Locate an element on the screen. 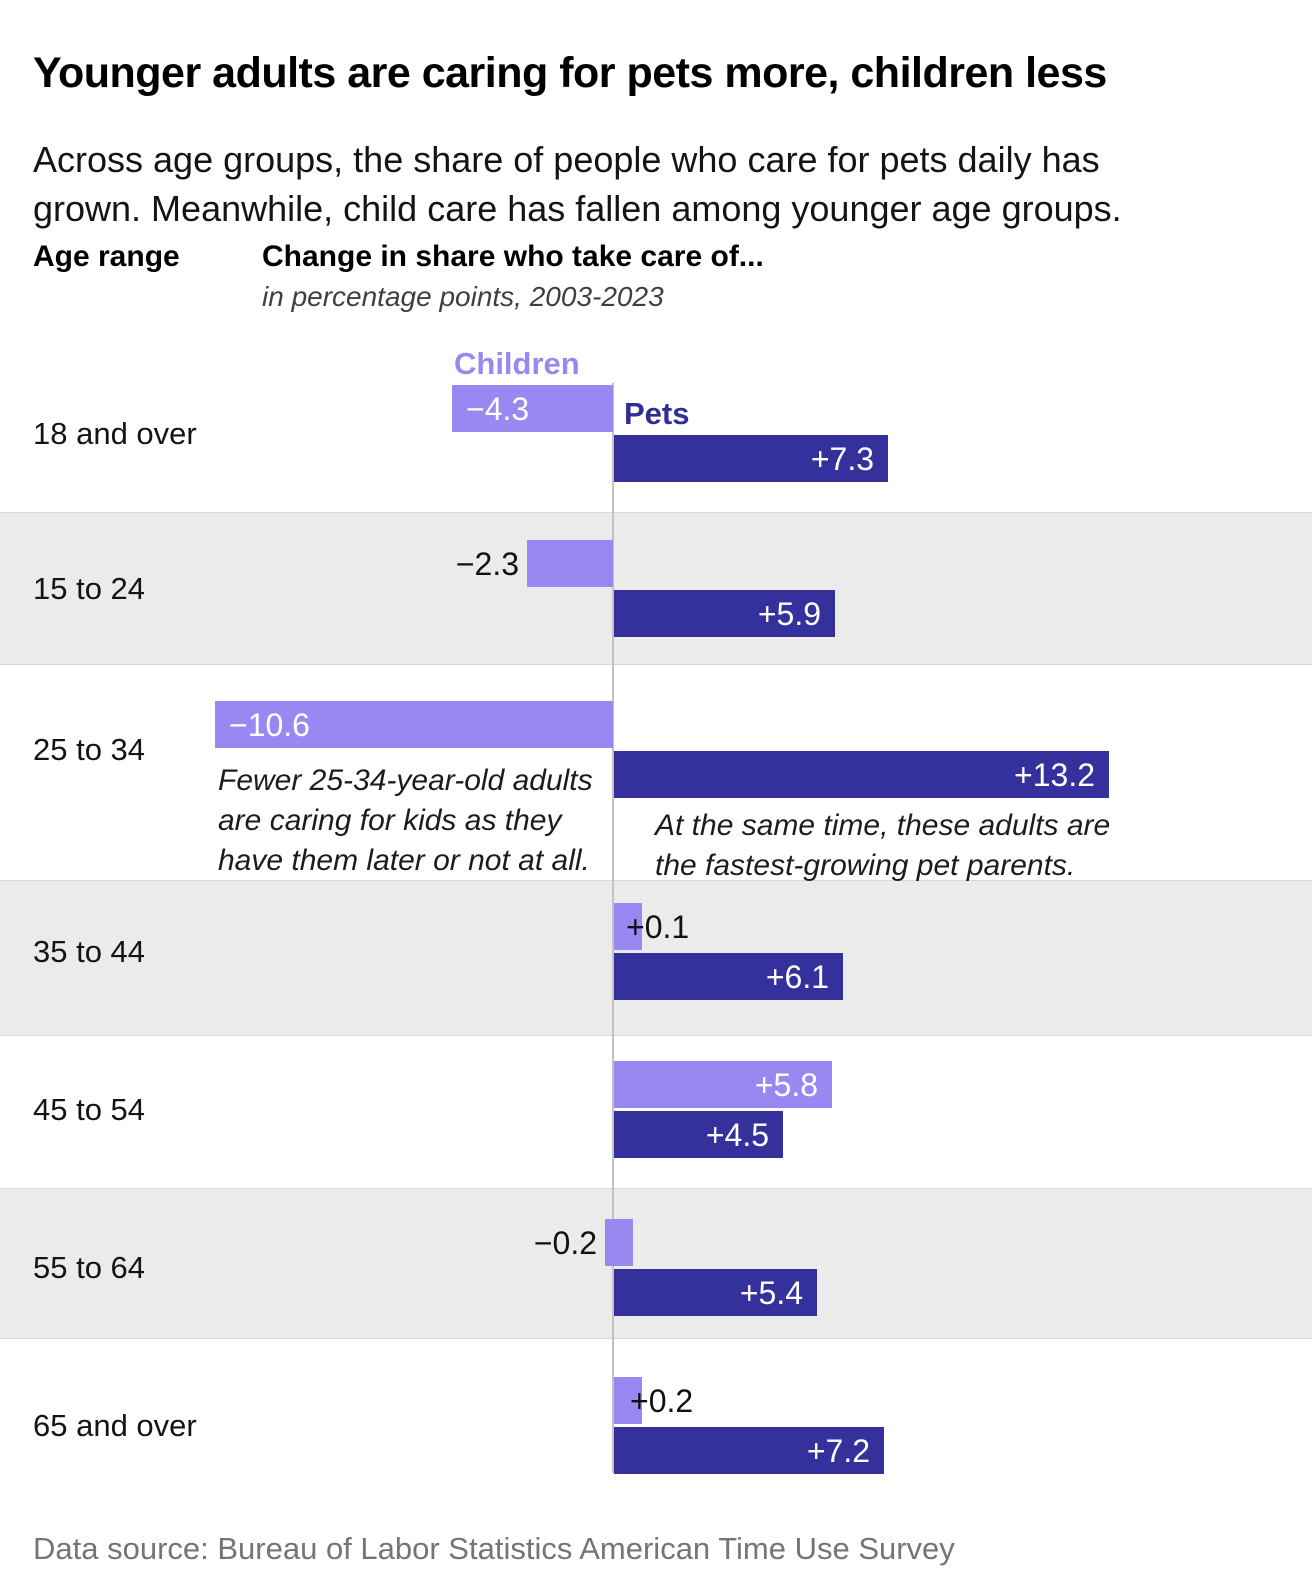 The height and width of the screenshot is (1580, 1312). age-label-5: 55 to 64 is located at coordinates (89, 1267).